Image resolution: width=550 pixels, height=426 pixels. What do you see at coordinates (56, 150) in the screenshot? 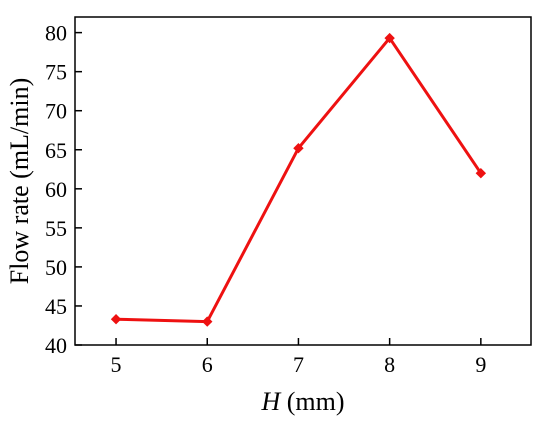
I see `y-tick-label: 65` at bounding box center [56, 150].